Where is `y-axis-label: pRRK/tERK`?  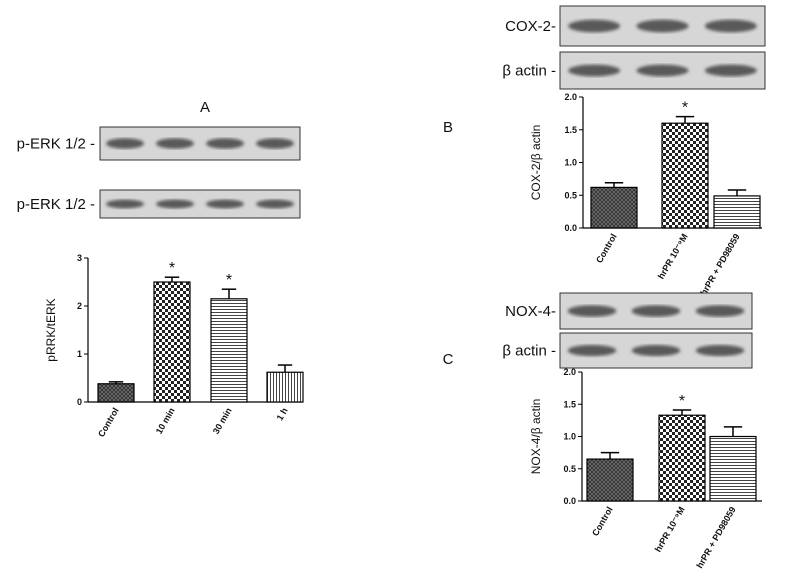
y-axis-label: pRRK/tERK is located at coordinates (51, 329).